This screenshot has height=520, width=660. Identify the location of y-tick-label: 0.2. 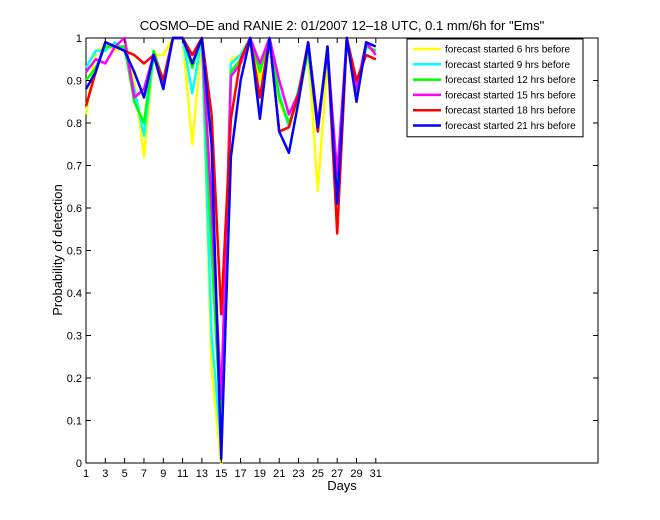
(74, 379).